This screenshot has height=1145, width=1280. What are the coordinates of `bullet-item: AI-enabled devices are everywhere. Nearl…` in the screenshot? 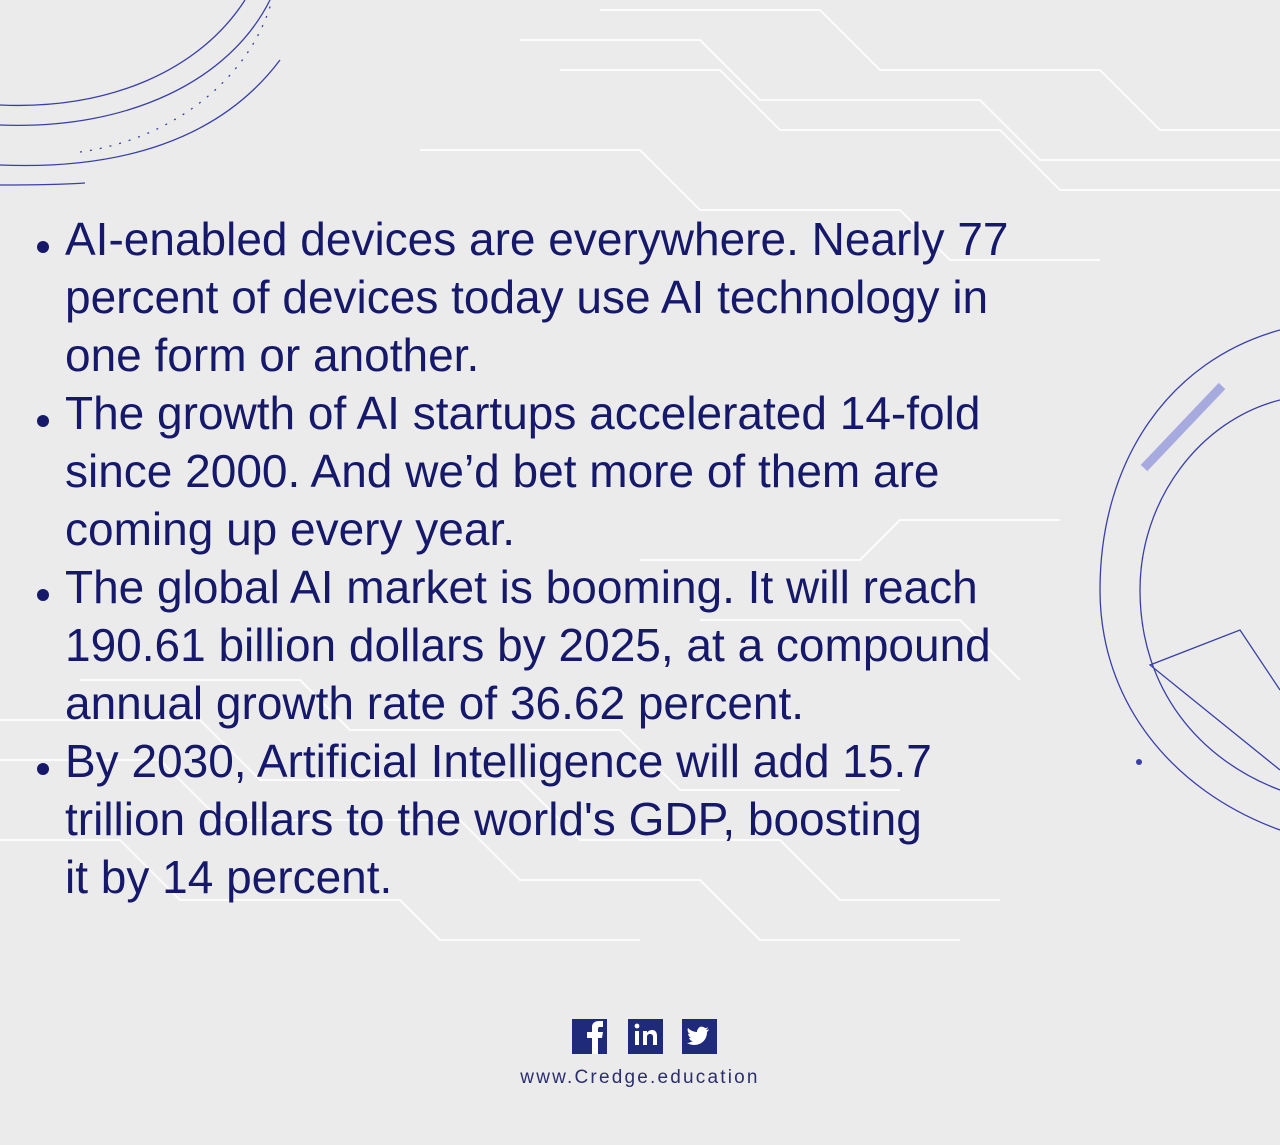 It's located at (523, 297).